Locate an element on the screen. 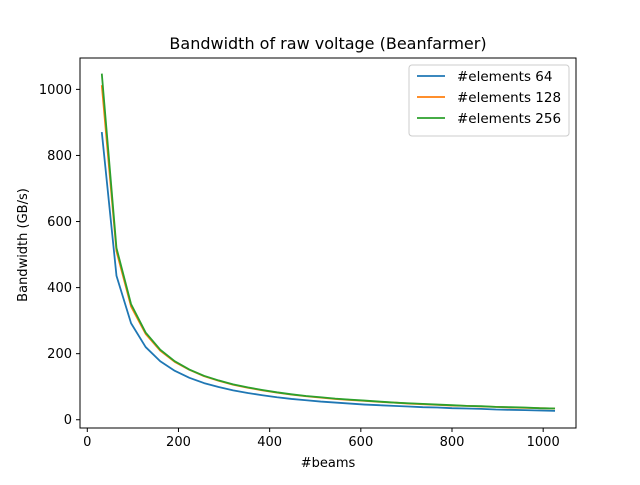  y-tick-label: 200 is located at coordinates (59, 354).